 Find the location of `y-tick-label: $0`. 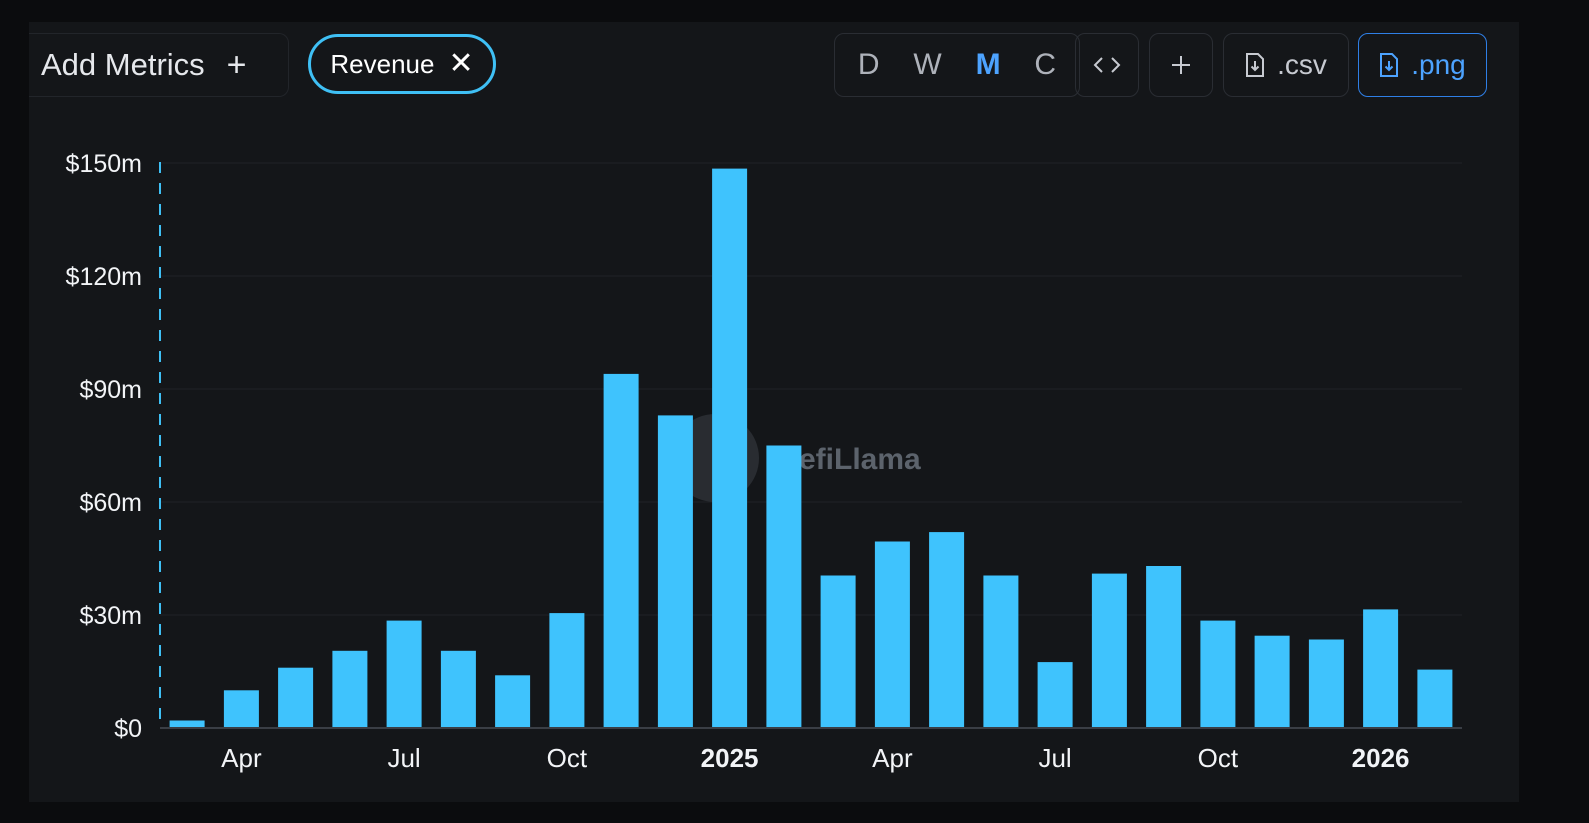

y-tick-label: $0 is located at coordinates (128, 729).